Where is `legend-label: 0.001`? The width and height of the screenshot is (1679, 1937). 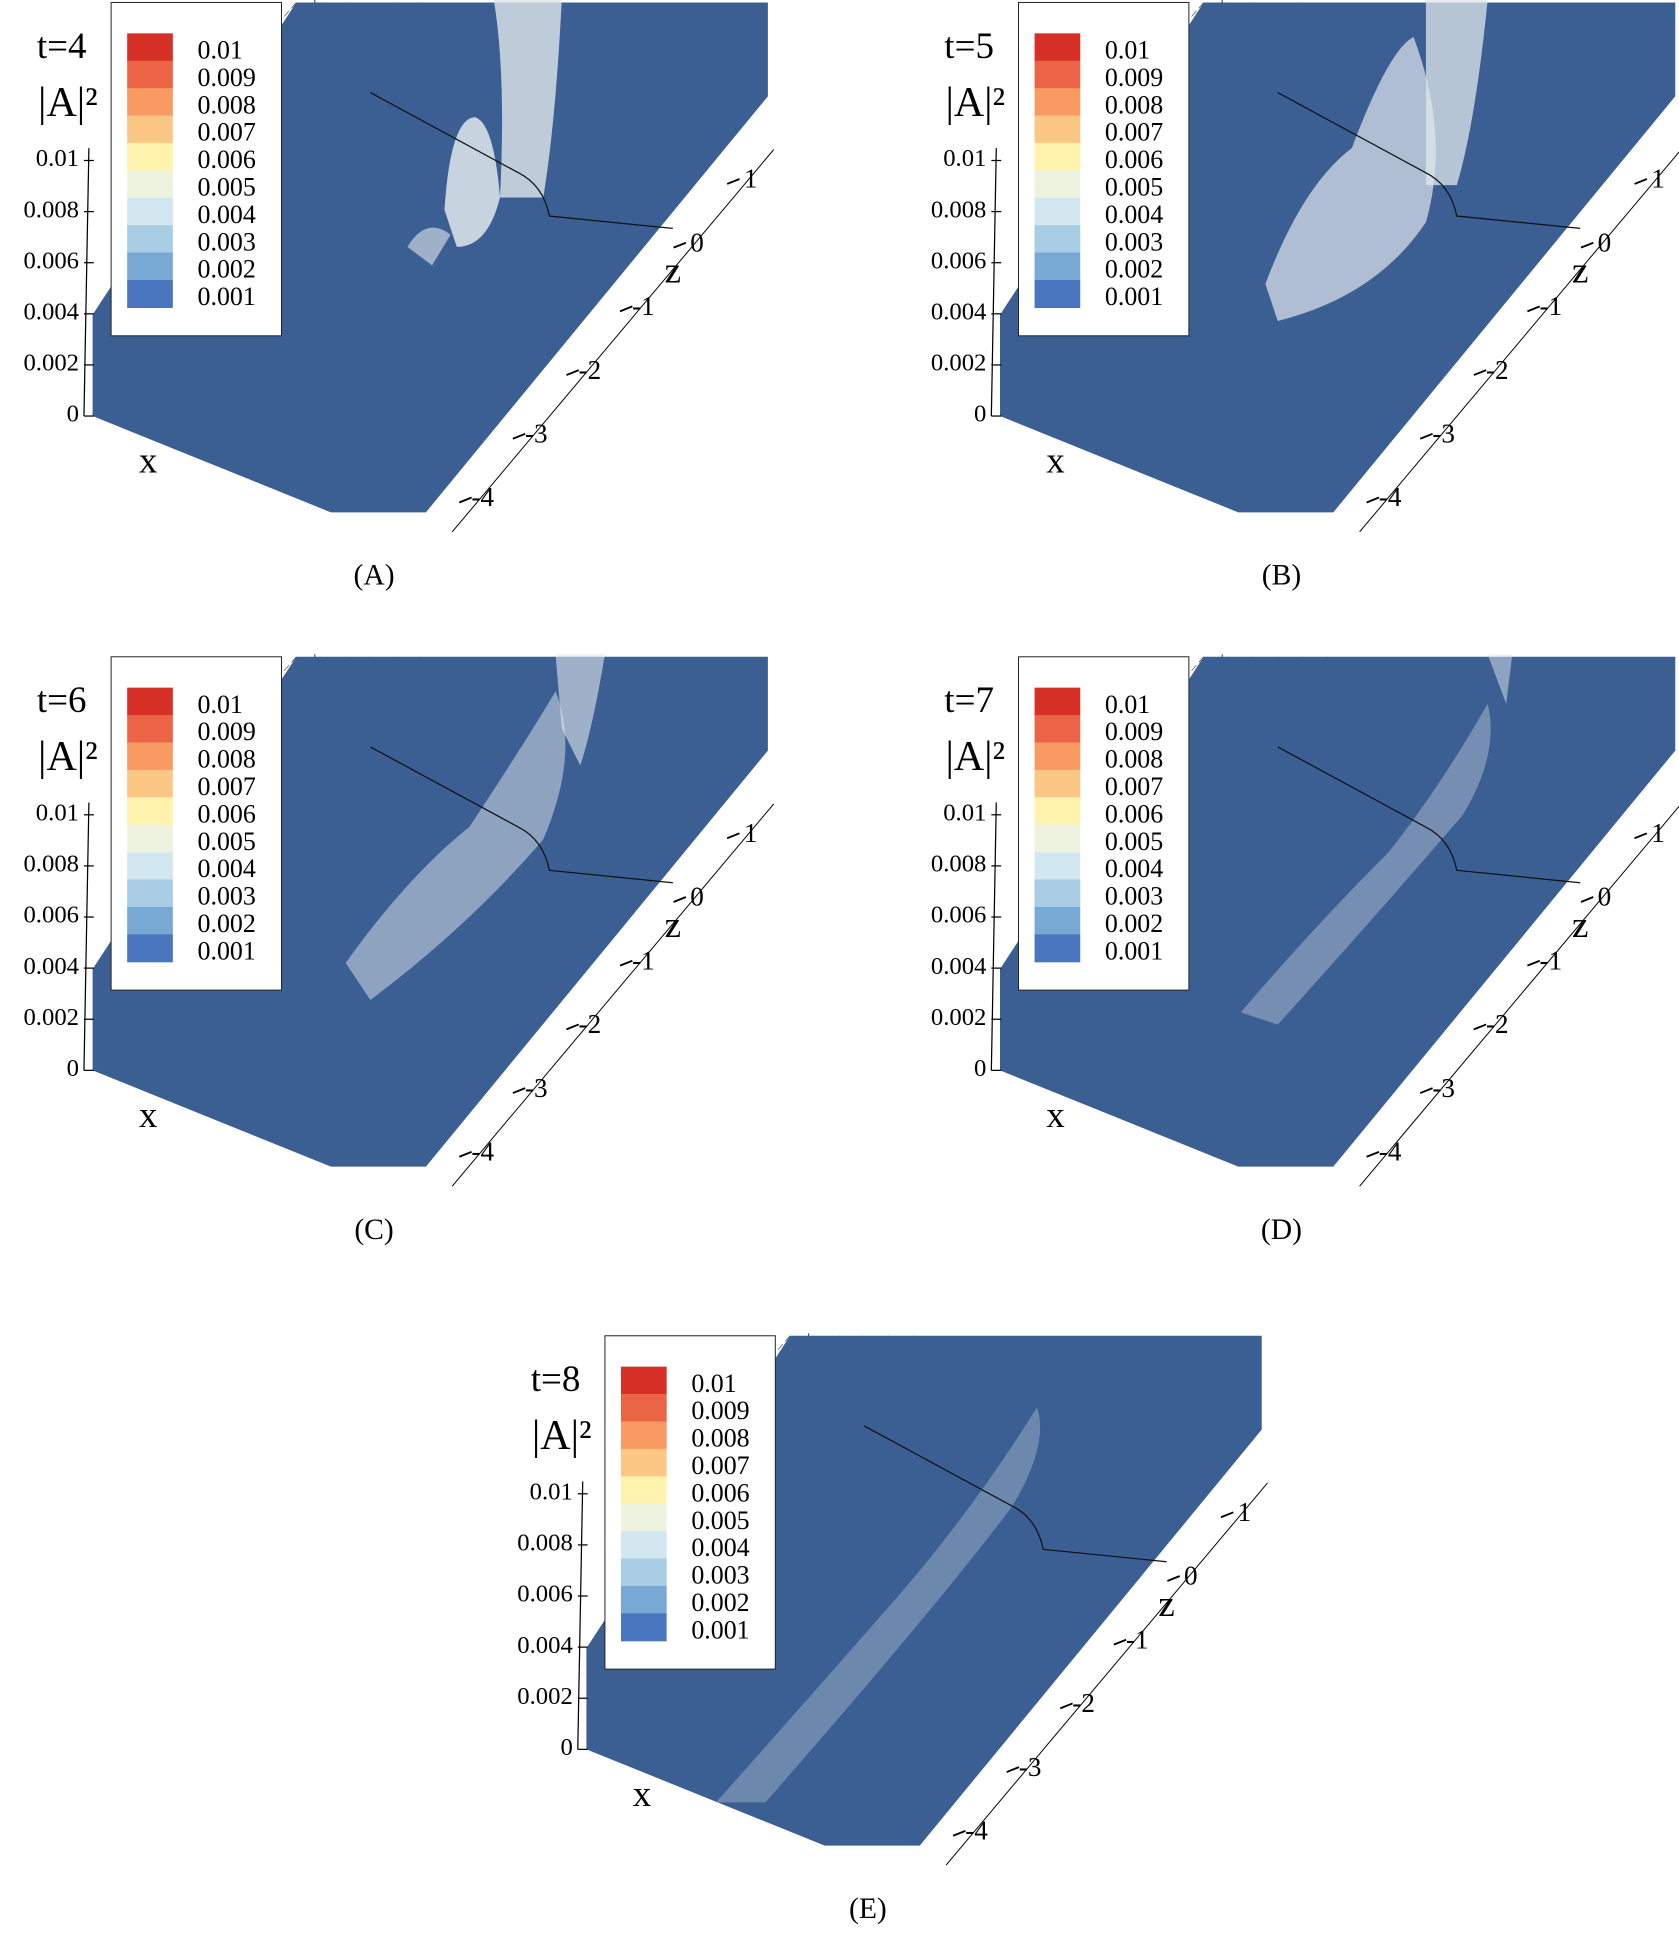 legend-label: 0.001 is located at coordinates (227, 296).